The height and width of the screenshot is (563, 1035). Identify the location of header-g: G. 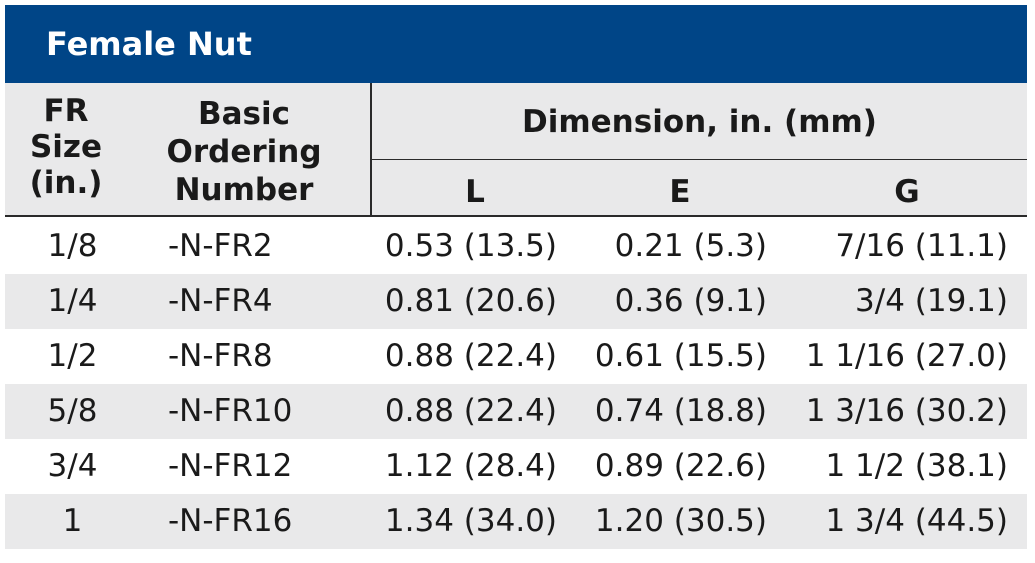
(907, 192).